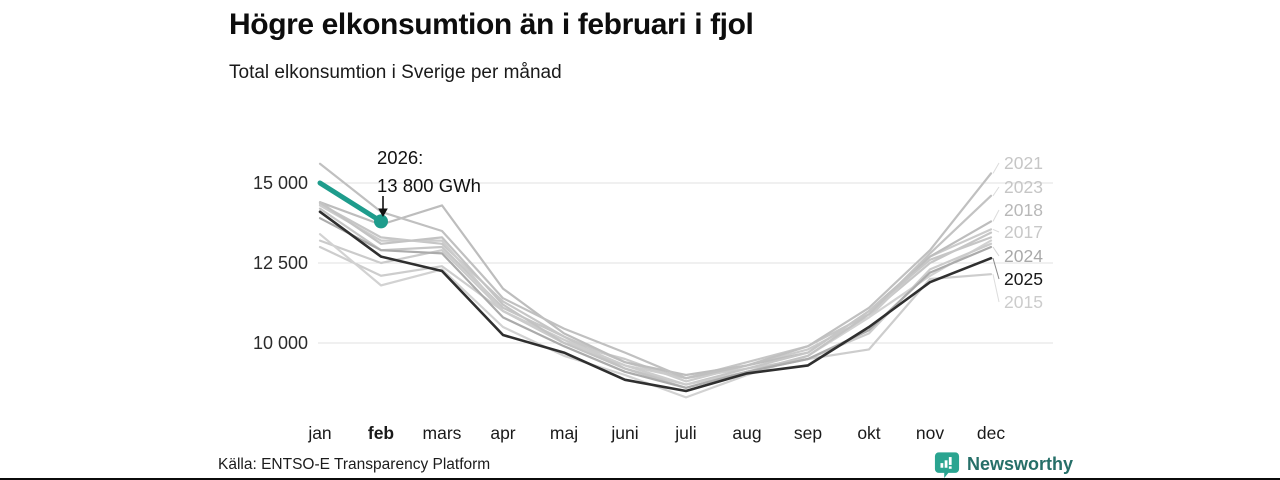  What do you see at coordinates (996, 269) in the screenshot?
I see `label-connector-2025` at bounding box center [996, 269].